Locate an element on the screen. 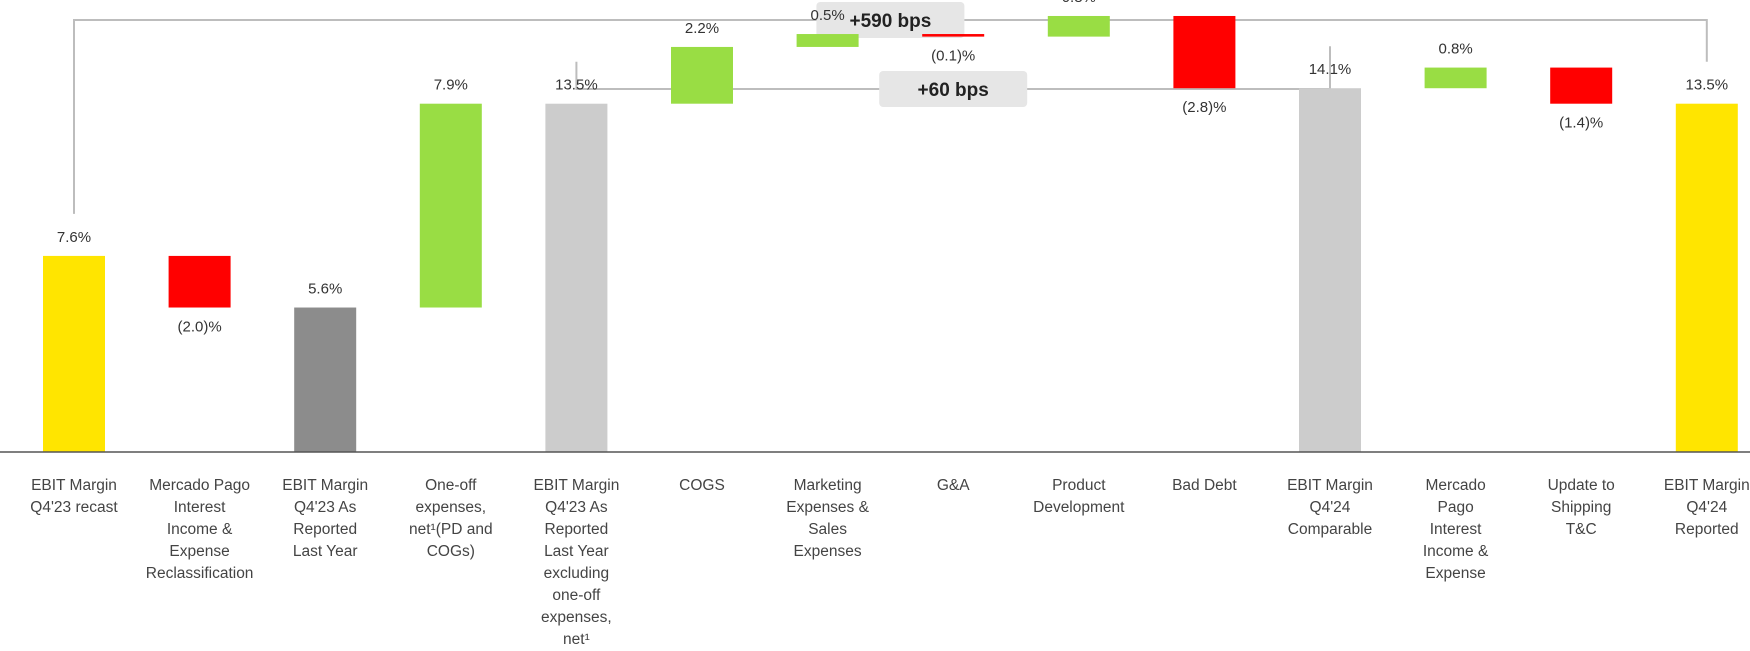 This screenshot has width=1750, height=651. category-label-3: One-off expenses, net¹(PD and COGs) is located at coordinates (451, 518).